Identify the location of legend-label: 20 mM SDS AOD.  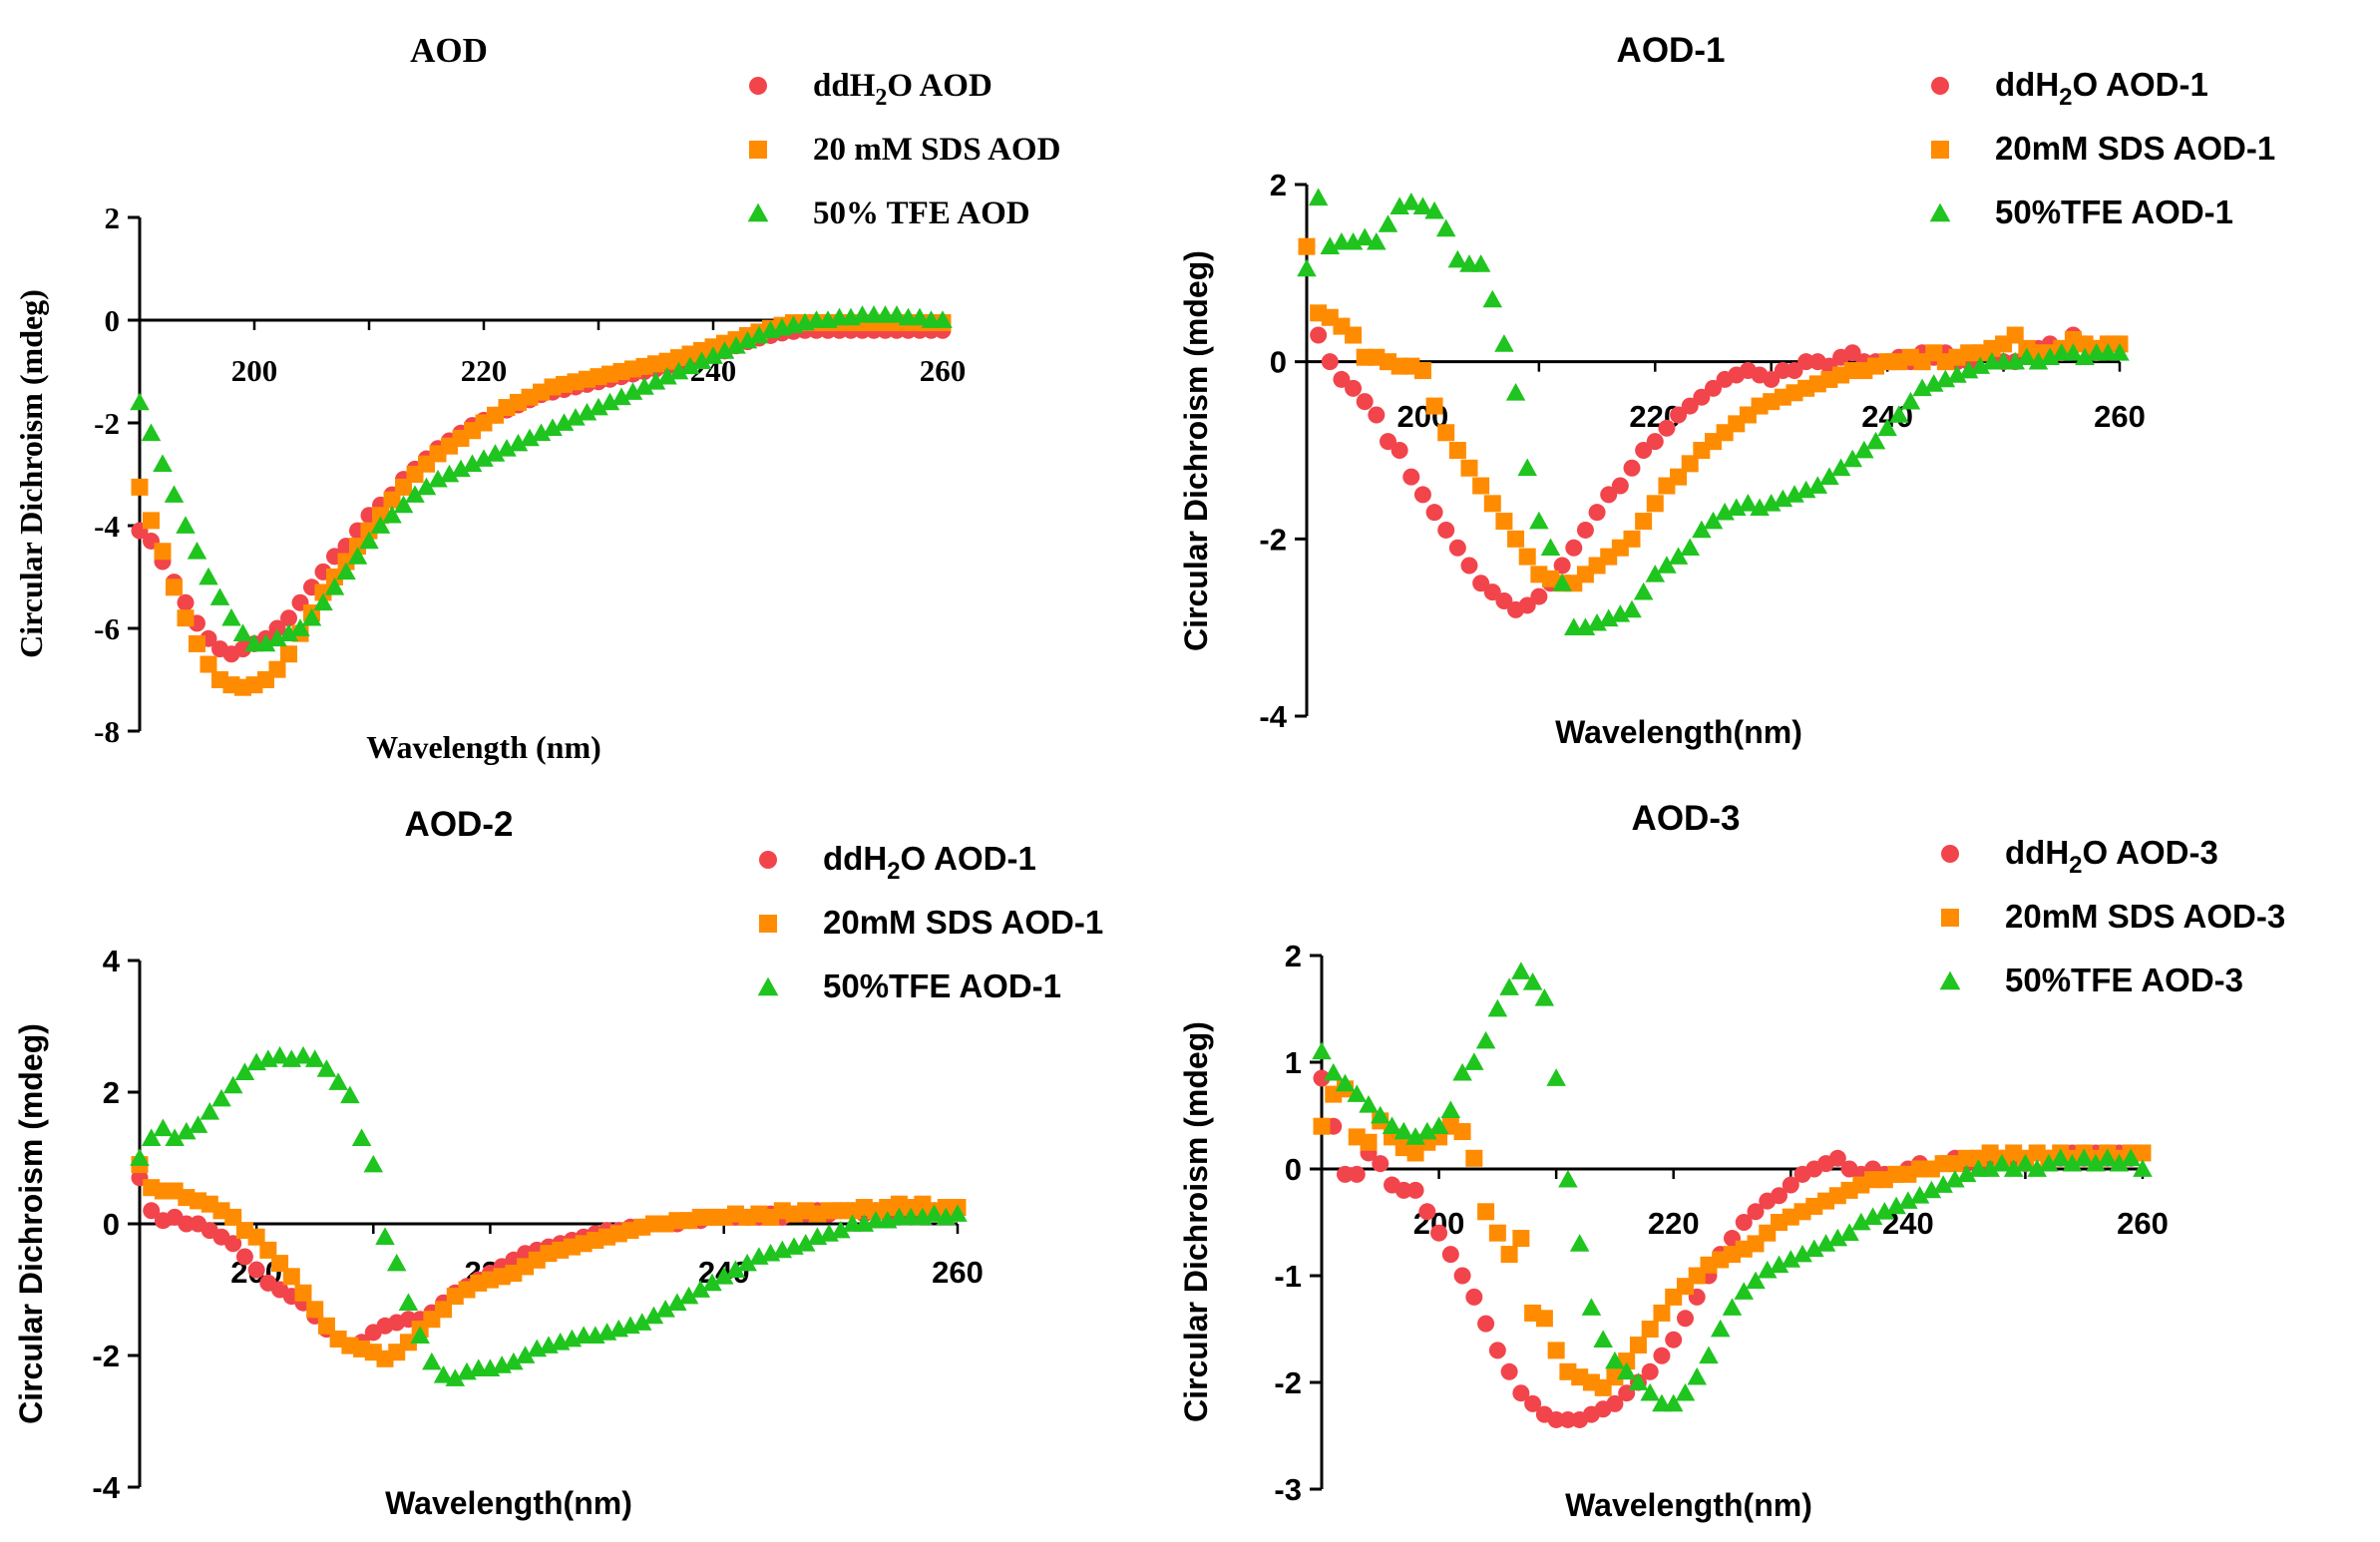
(936, 150).